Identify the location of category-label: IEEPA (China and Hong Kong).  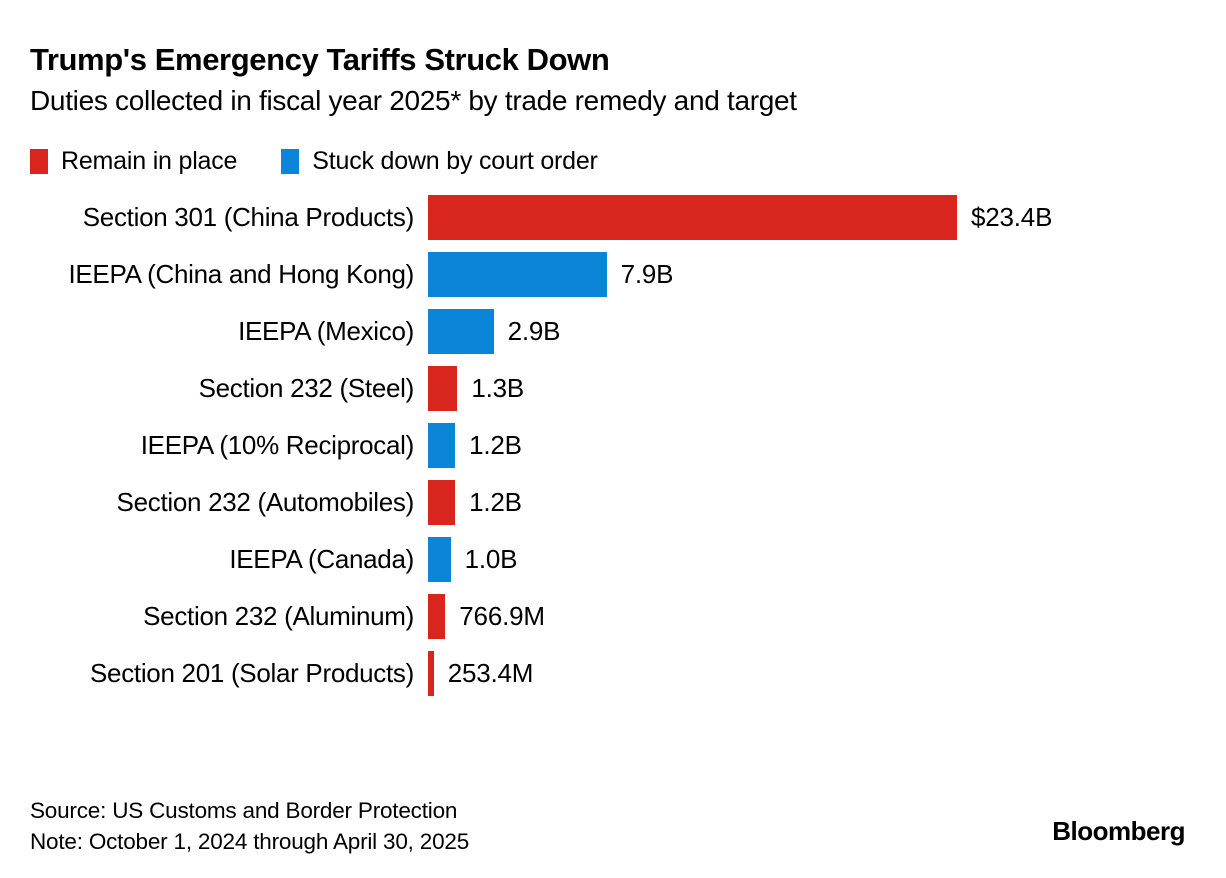
(241, 274).